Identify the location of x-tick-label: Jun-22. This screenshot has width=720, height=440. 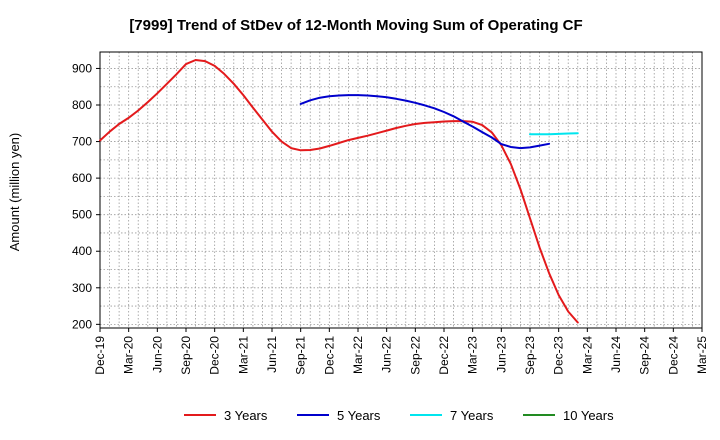
(387, 354).